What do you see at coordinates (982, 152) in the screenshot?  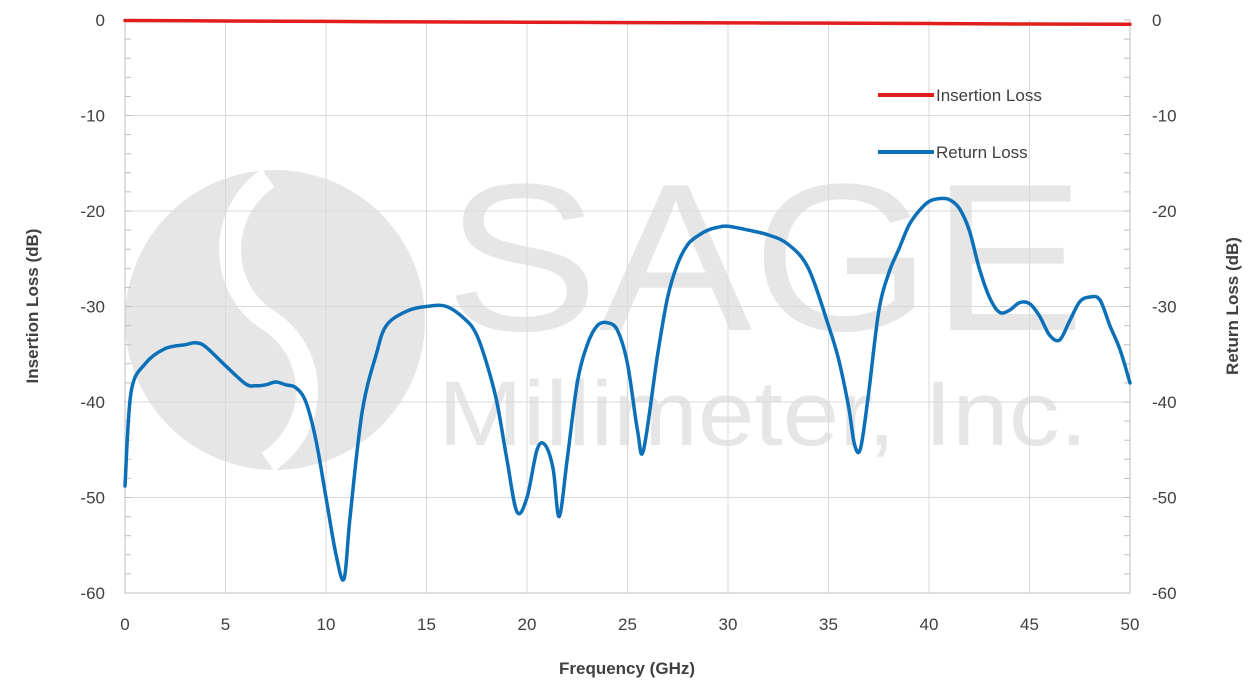 I see `legend-label-return-loss: Return Loss` at bounding box center [982, 152].